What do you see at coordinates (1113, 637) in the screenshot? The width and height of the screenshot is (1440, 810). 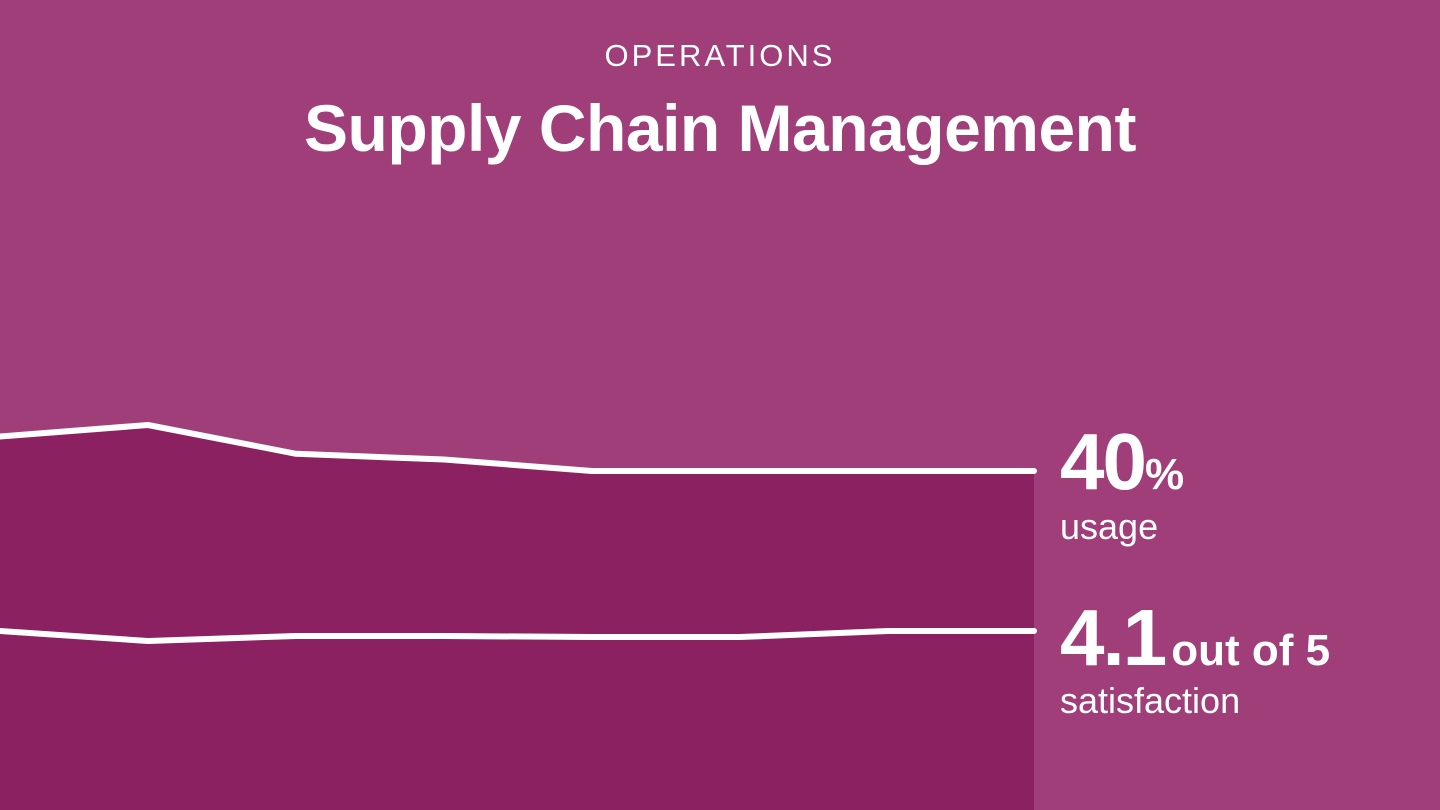 I see `satisfaction-value: 4.1` at bounding box center [1113, 637].